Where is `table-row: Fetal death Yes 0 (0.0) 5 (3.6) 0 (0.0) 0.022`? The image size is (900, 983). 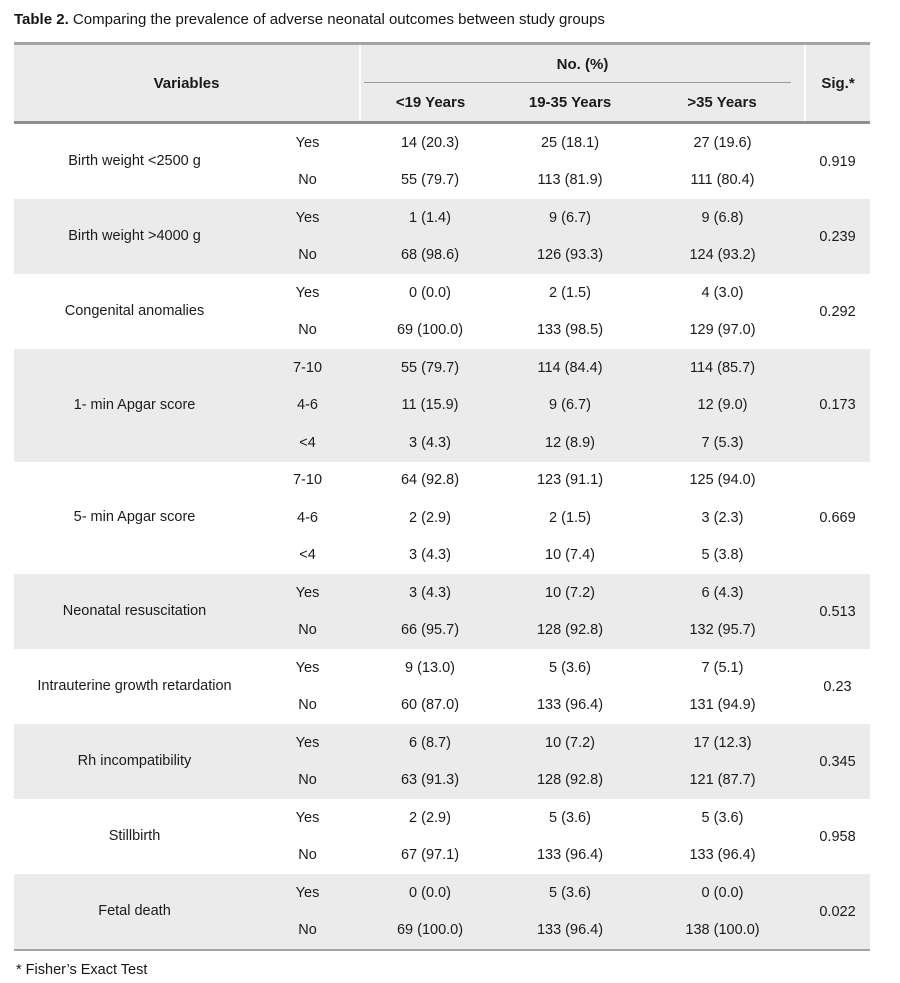 table-row: Fetal death Yes 0 (0.0) 5 (3.6) 0 (0.0) 0.022 is located at coordinates (442, 912).